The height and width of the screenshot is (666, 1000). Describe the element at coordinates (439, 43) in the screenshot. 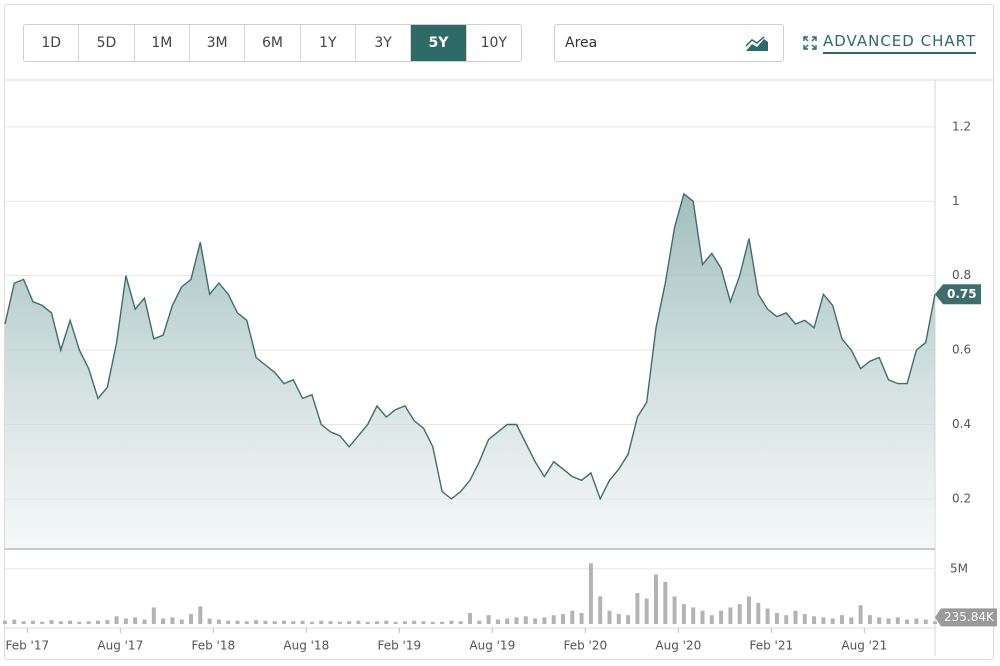

I see `range-button: 5Y` at that location.